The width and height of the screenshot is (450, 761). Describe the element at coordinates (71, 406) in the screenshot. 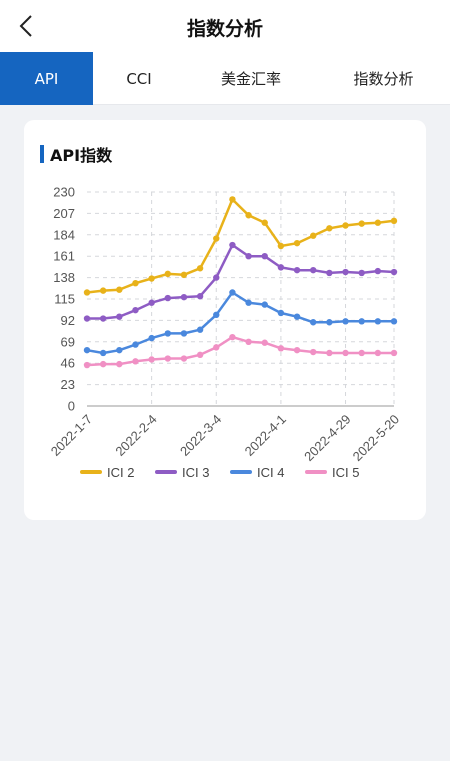

I see `y-tick-label: 0` at that location.